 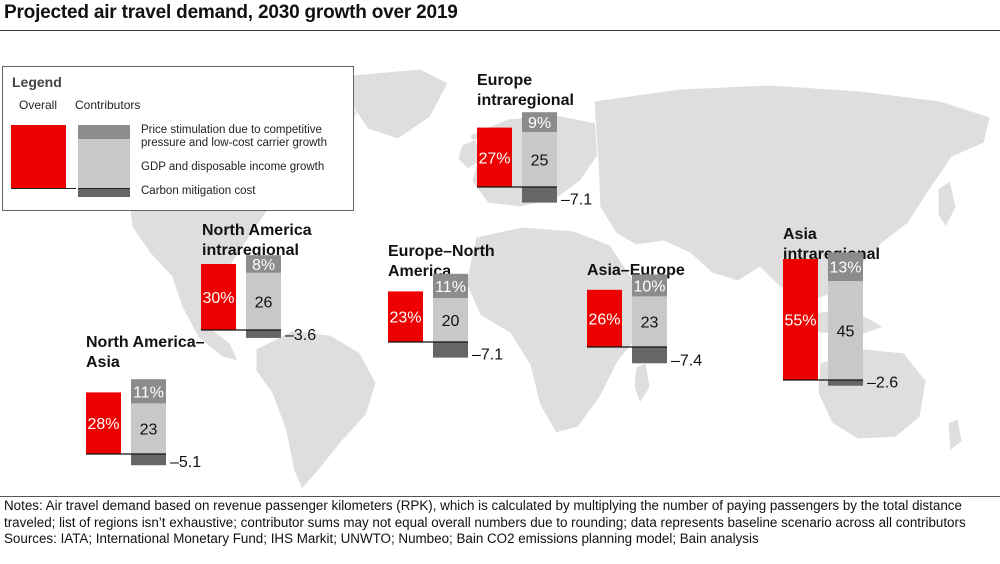 What do you see at coordinates (37, 82) in the screenshot?
I see `legend-title: Legend` at bounding box center [37, 82].